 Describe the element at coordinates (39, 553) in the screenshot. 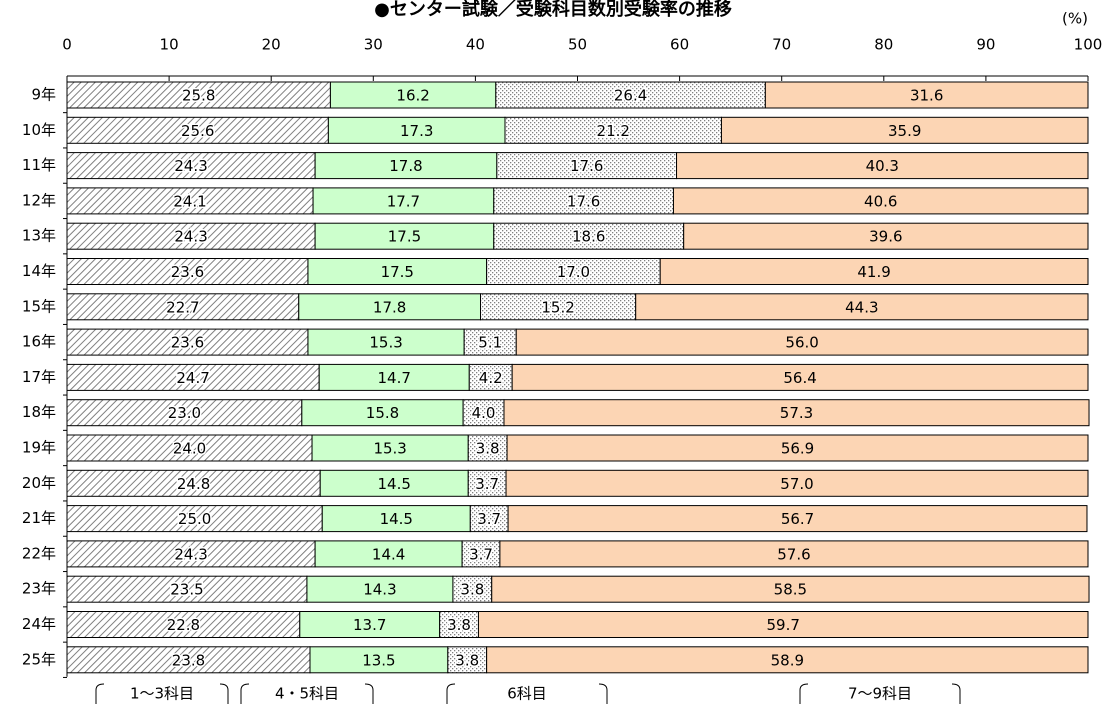

I see `y-tick-label: 22年` at that location.